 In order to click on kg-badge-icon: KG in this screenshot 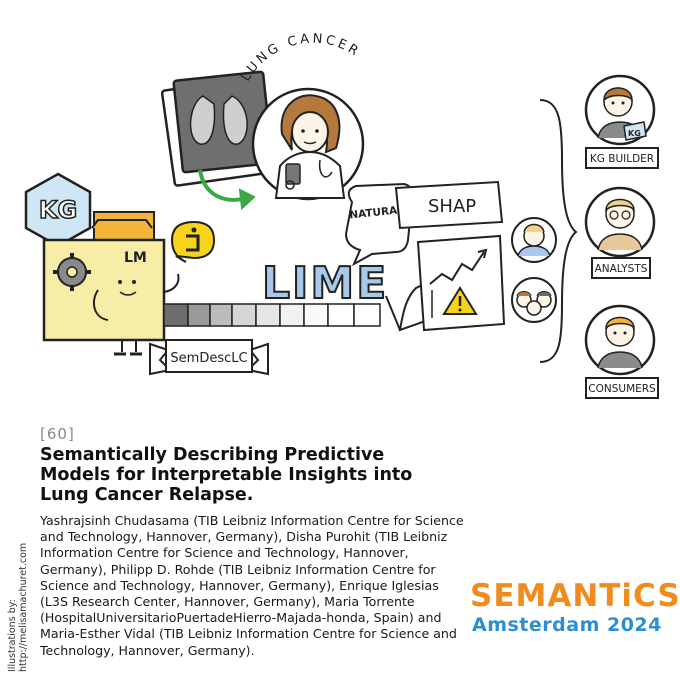, I will do `click(58, 210)`.